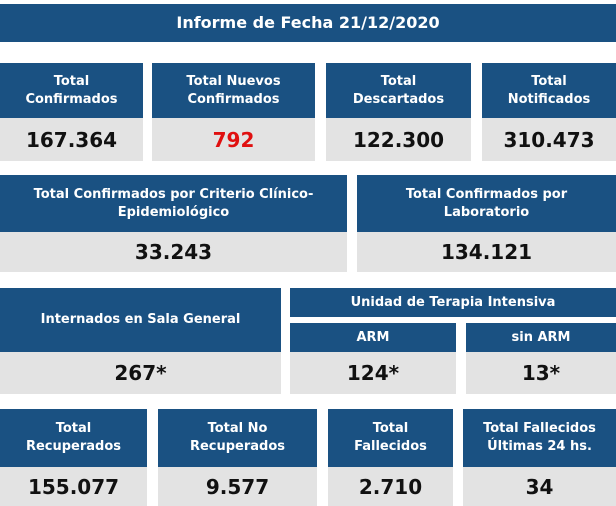 The width and height of the screenshot is (616, 506). I want to click on sin-arm-value: 13*, so click(541, 373).